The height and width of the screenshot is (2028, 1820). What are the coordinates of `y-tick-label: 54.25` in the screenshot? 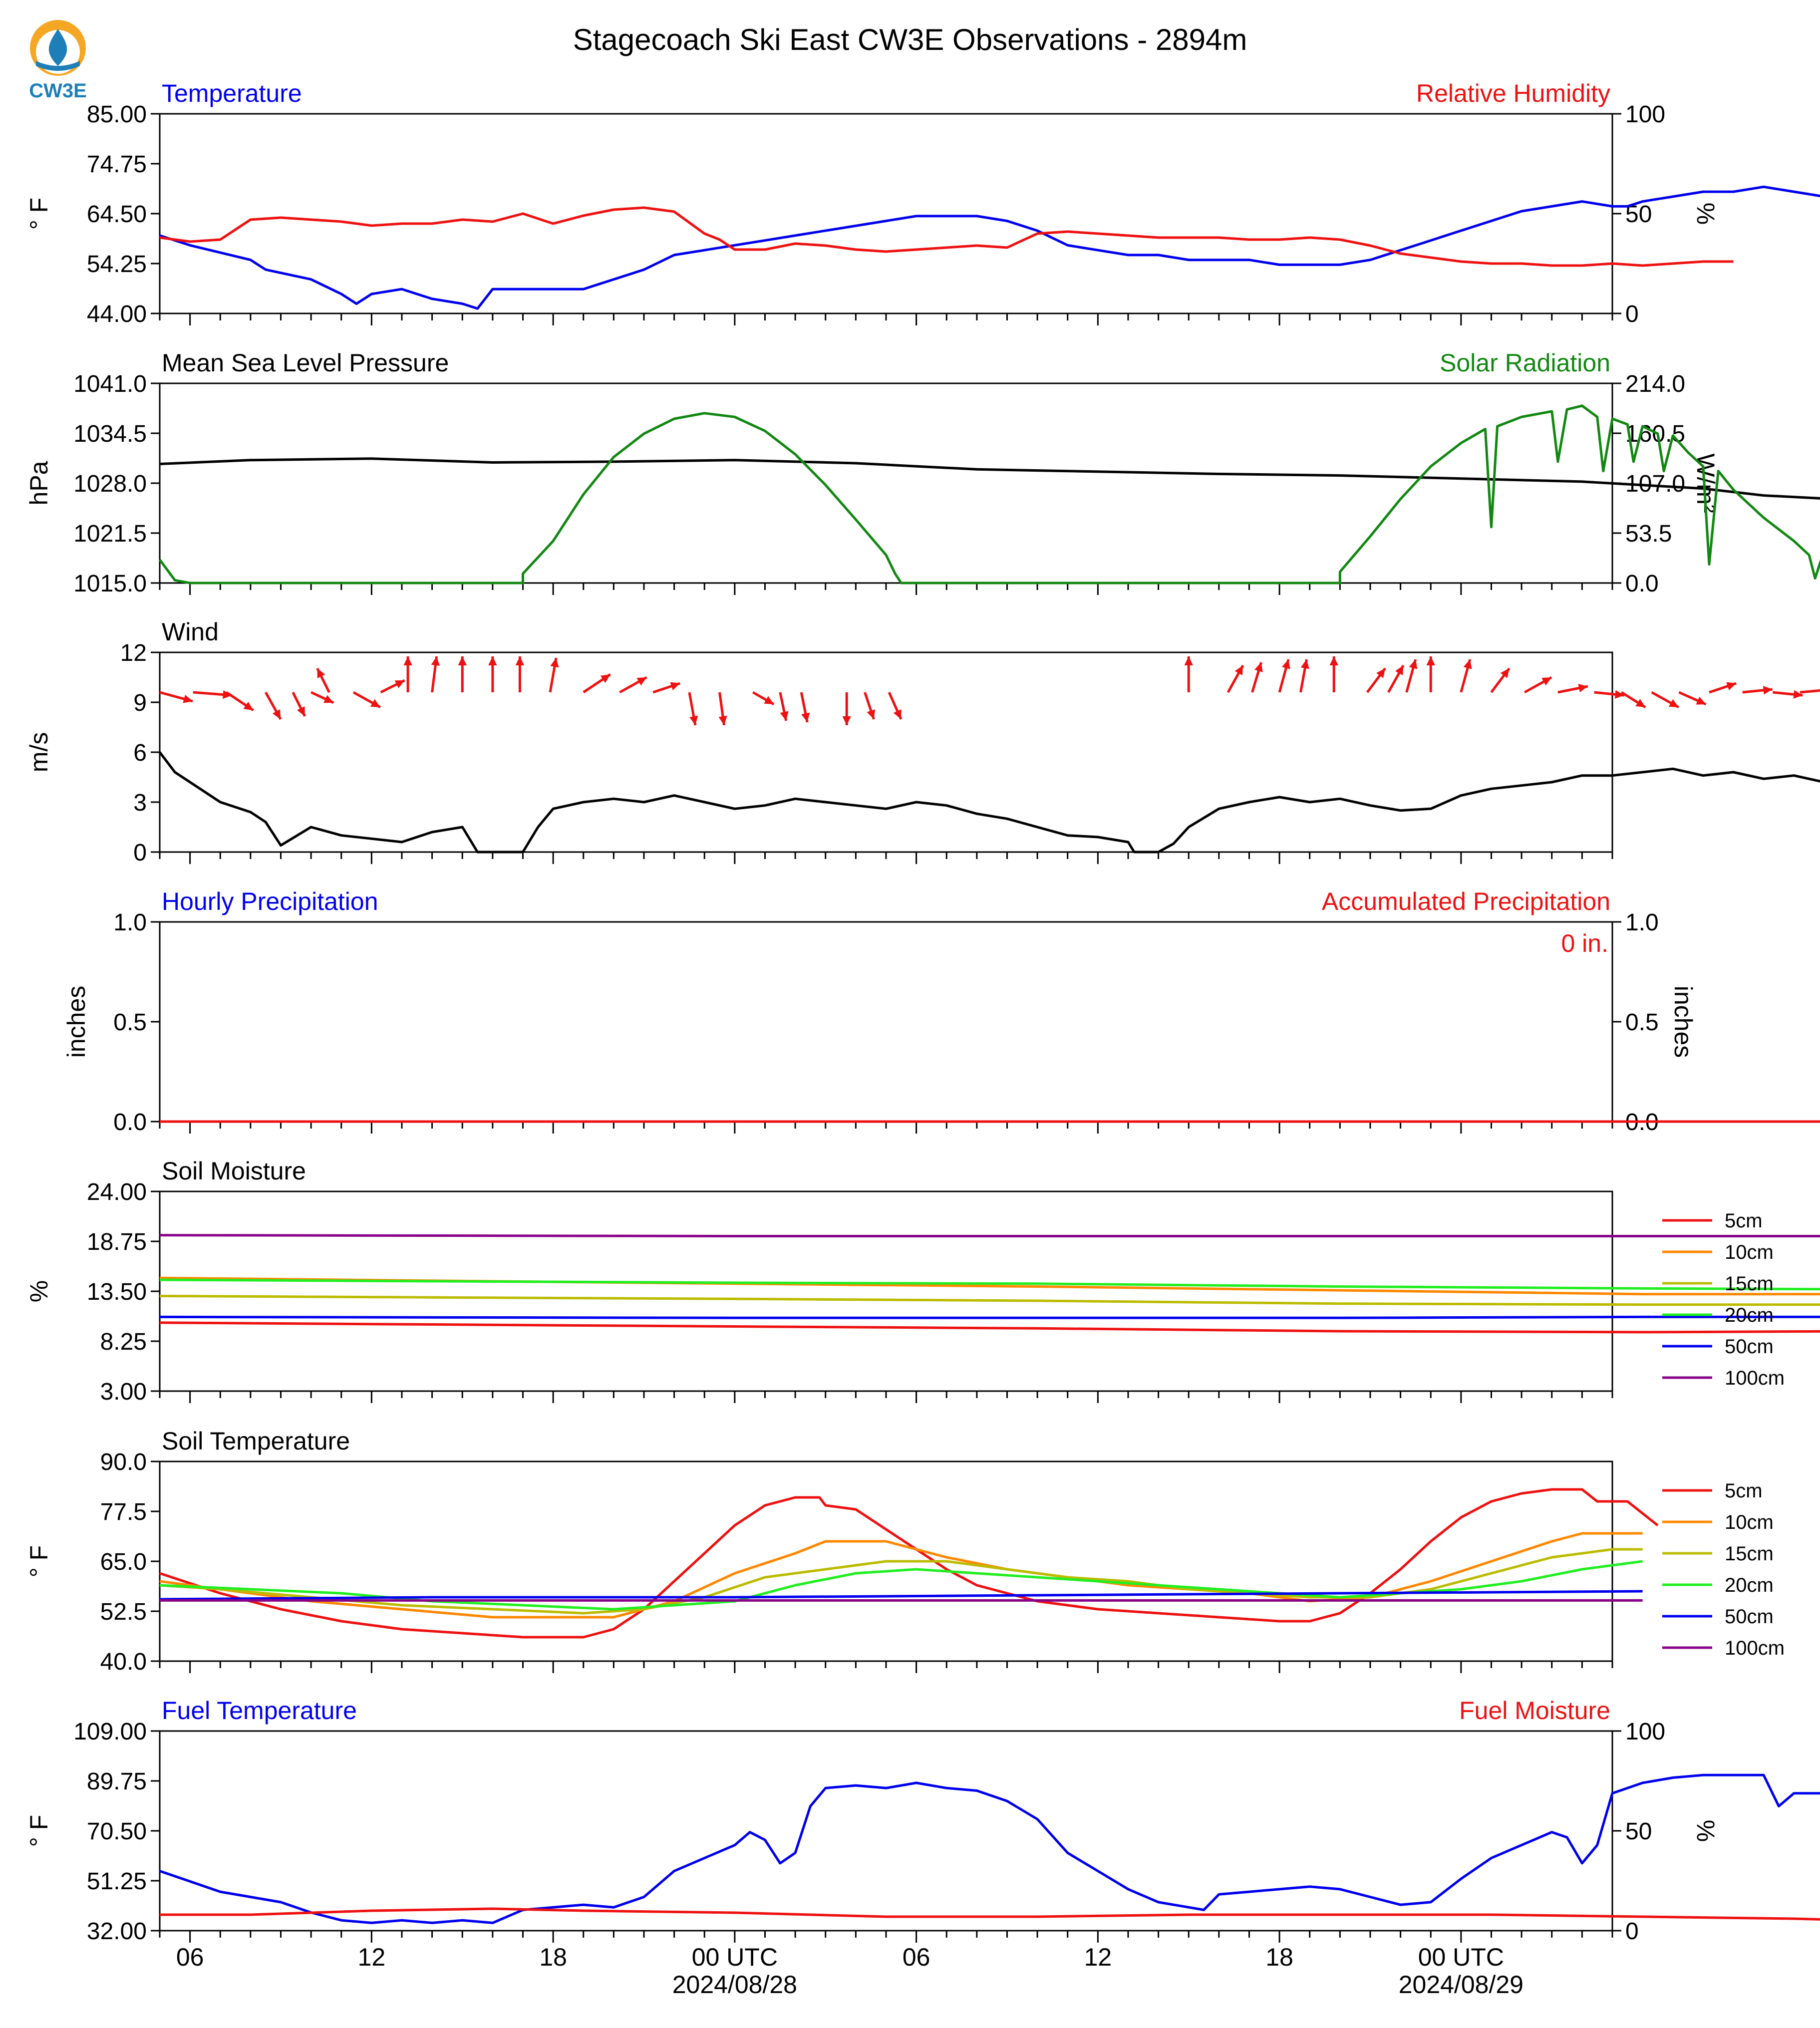 It's located at (117, 264).